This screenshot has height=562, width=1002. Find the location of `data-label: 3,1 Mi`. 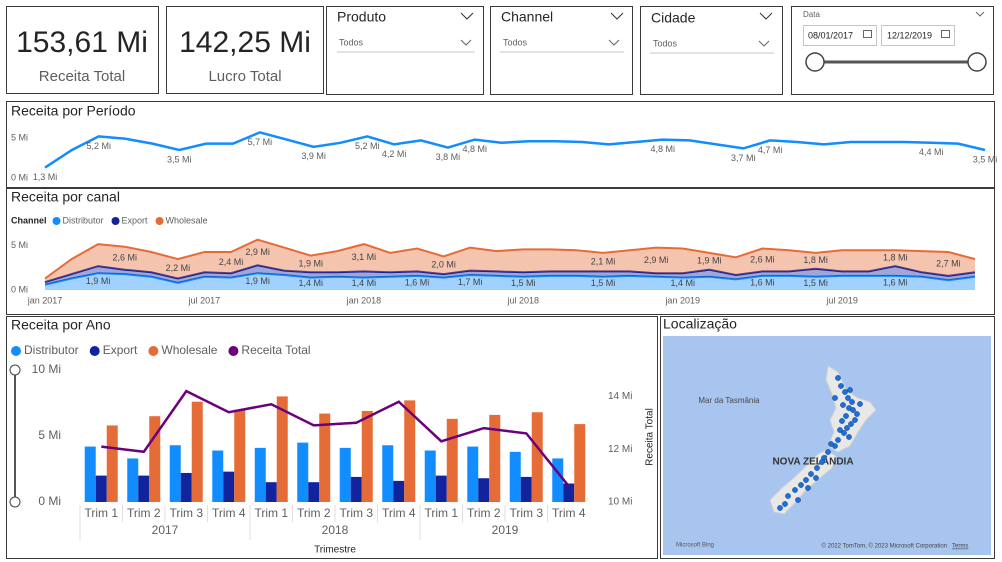

data-label: 3,1 Mi is located at coordinates (364, 257).